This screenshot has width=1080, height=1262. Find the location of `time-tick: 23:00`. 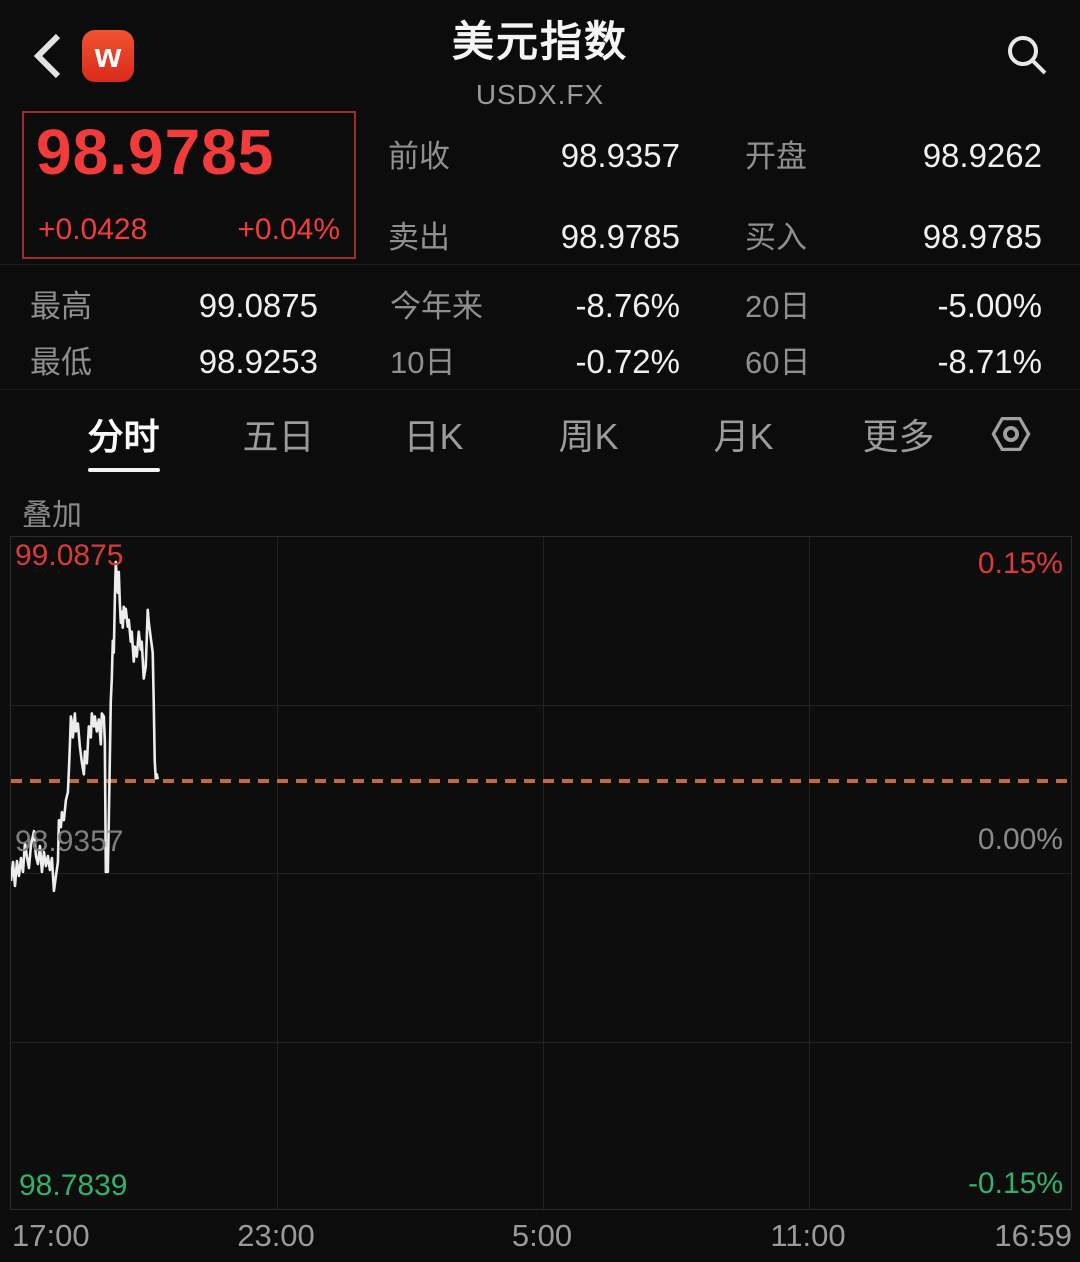

time-tick: 23:00 is located at coordinates (276, 1235).